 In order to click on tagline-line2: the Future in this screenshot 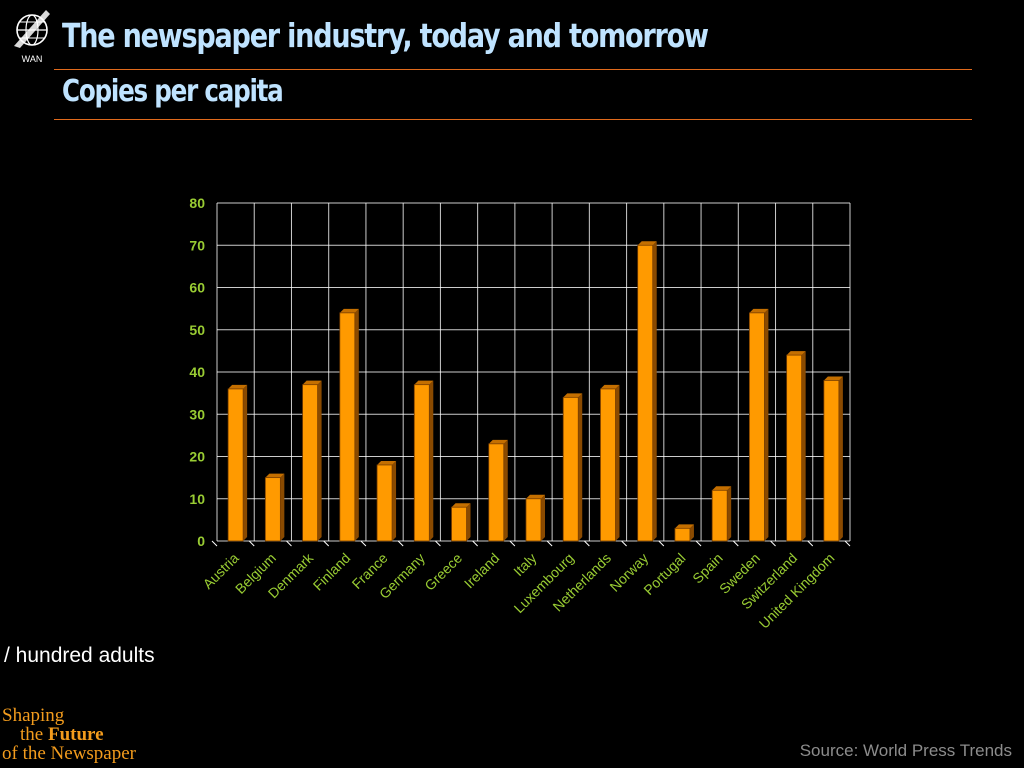, I will do `click(69, 734)`.